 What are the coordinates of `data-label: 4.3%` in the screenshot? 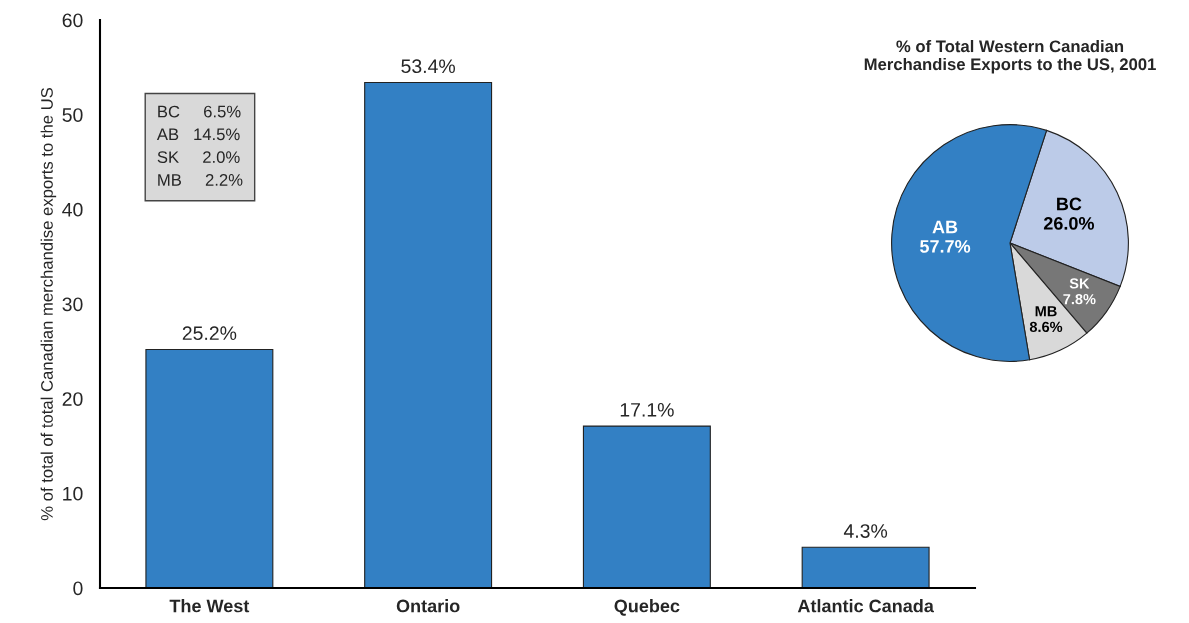 It's located at (865, 531).